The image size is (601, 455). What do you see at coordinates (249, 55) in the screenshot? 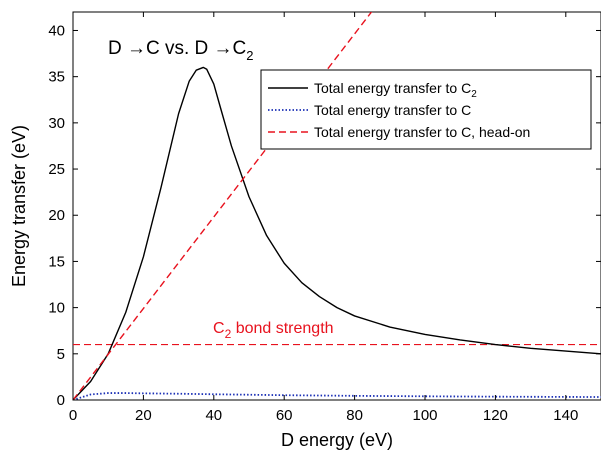
I see `chart-title-subscript: 2` at bounding box center [249, 55].